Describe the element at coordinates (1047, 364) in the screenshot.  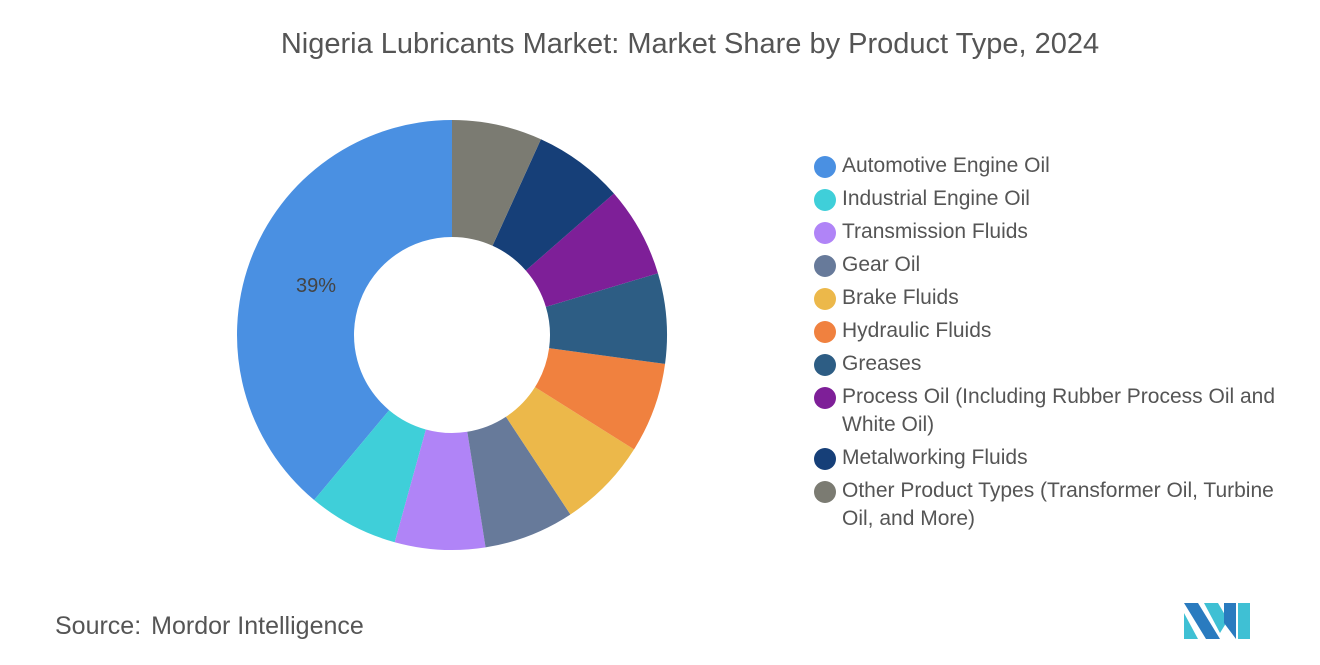
I see `legend-item: Greases` at that location.